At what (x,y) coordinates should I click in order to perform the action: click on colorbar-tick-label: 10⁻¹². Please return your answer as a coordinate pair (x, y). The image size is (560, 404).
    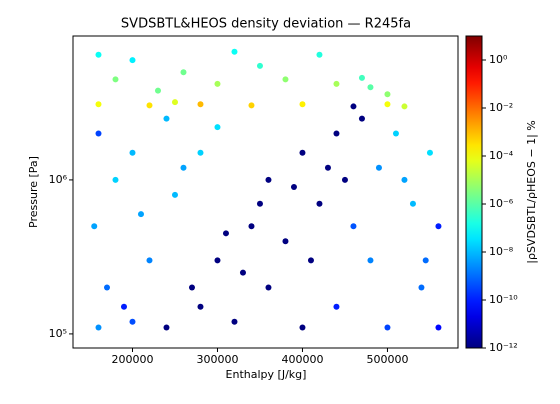
    Looking at the image, I should click on (503, 347).